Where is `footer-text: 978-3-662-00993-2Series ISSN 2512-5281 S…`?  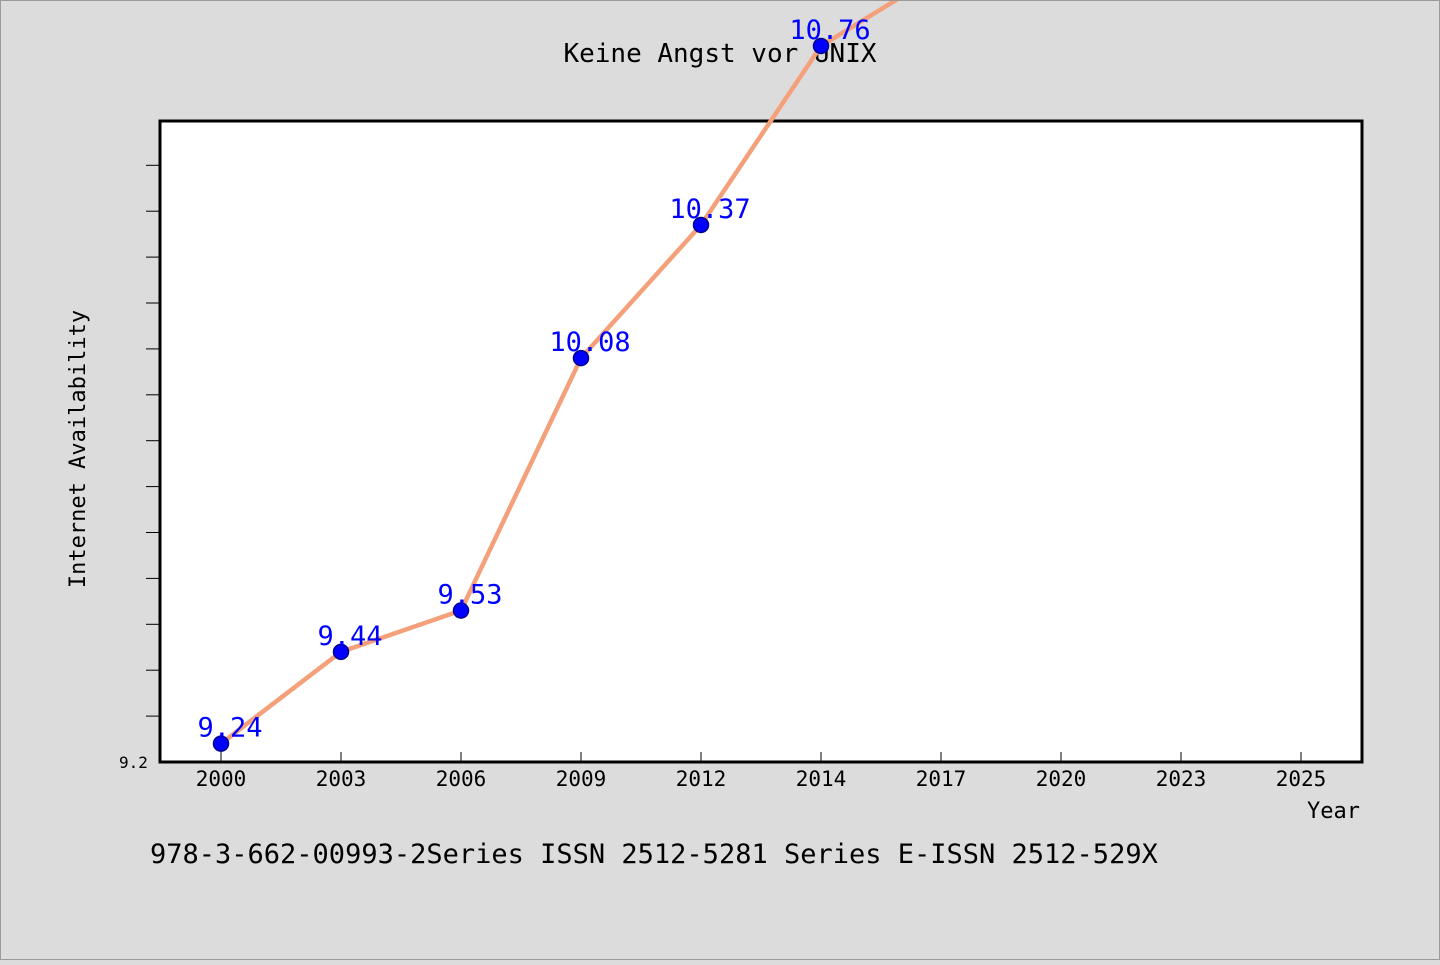
footer-text: 978-3-662-00993-2Series ISSN 2512-5281 S… is located at coordinates (654, 854).